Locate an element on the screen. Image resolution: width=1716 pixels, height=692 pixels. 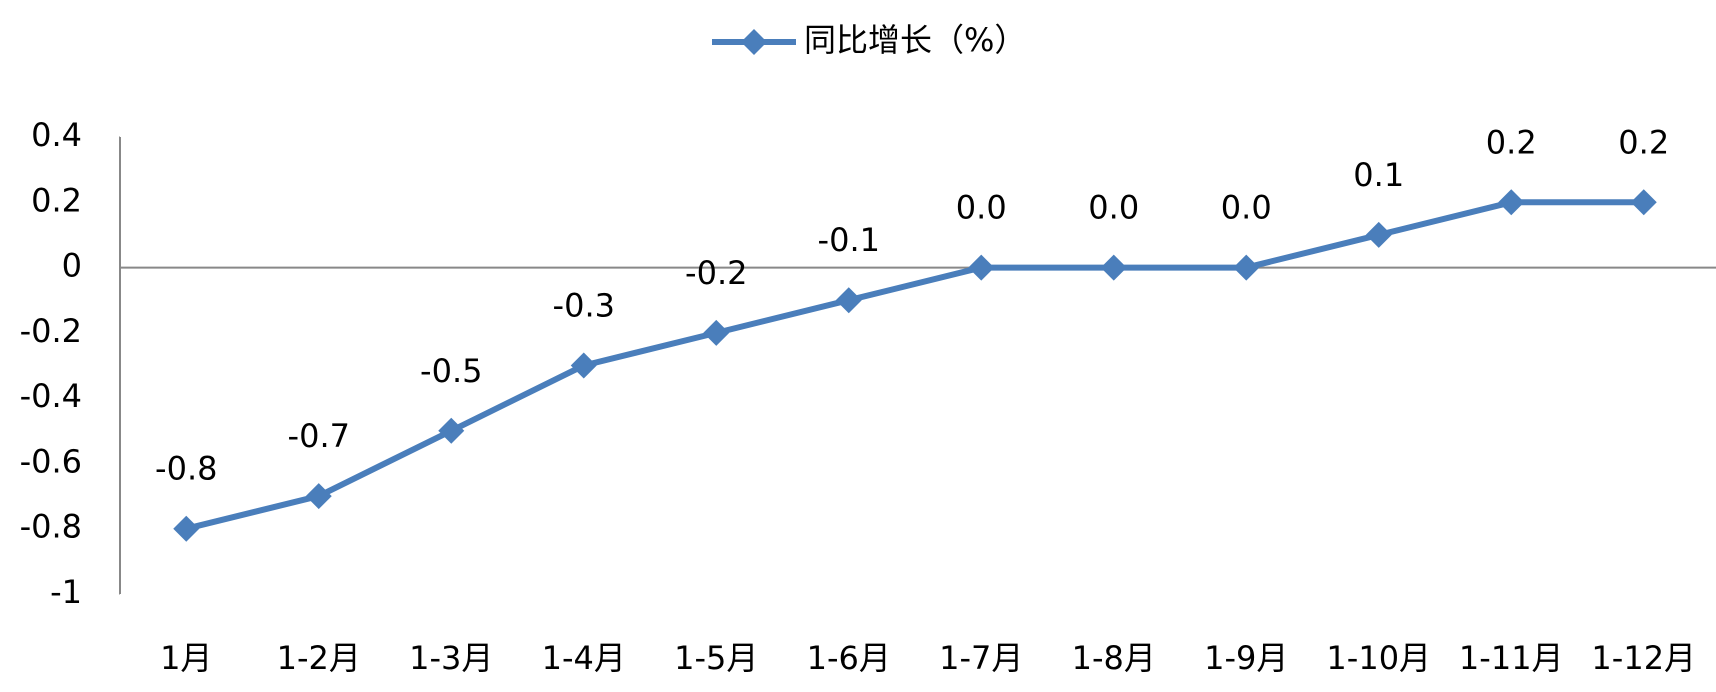
x-tick-label: 1-12月 is located at coordinates (1643, 658).